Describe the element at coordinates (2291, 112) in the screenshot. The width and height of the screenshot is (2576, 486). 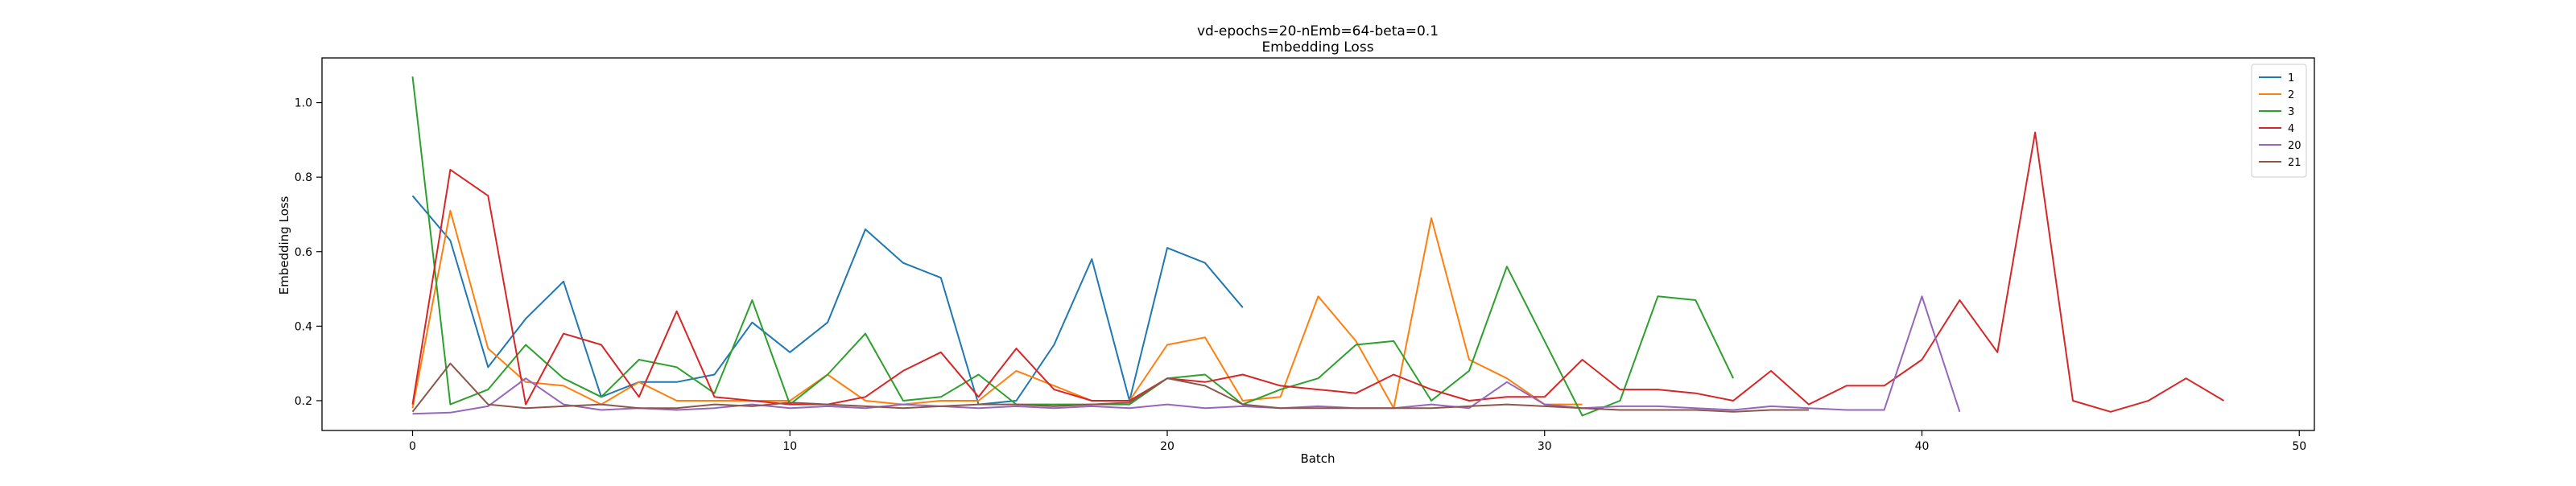
I see `legend-label-3: 3` at that location.